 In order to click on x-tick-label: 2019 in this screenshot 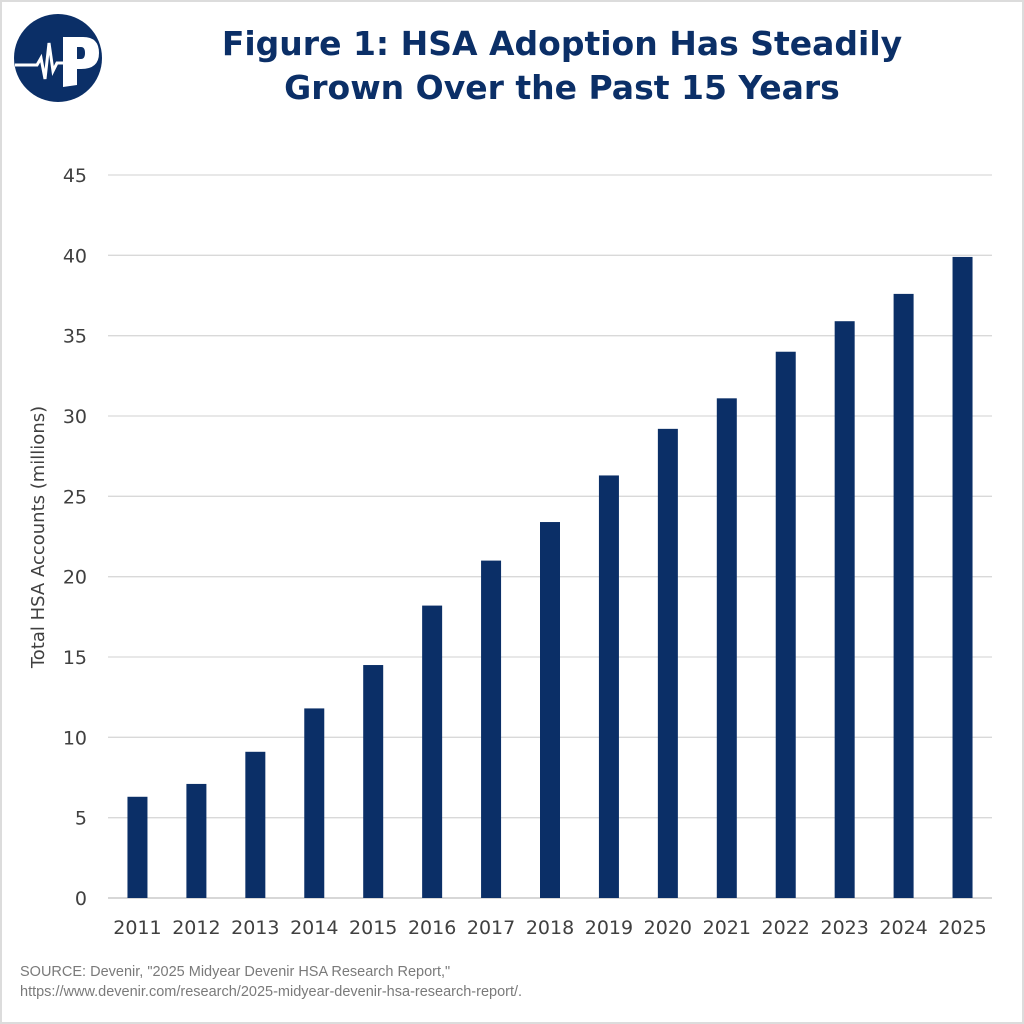, I will do `click(609, 928)`.